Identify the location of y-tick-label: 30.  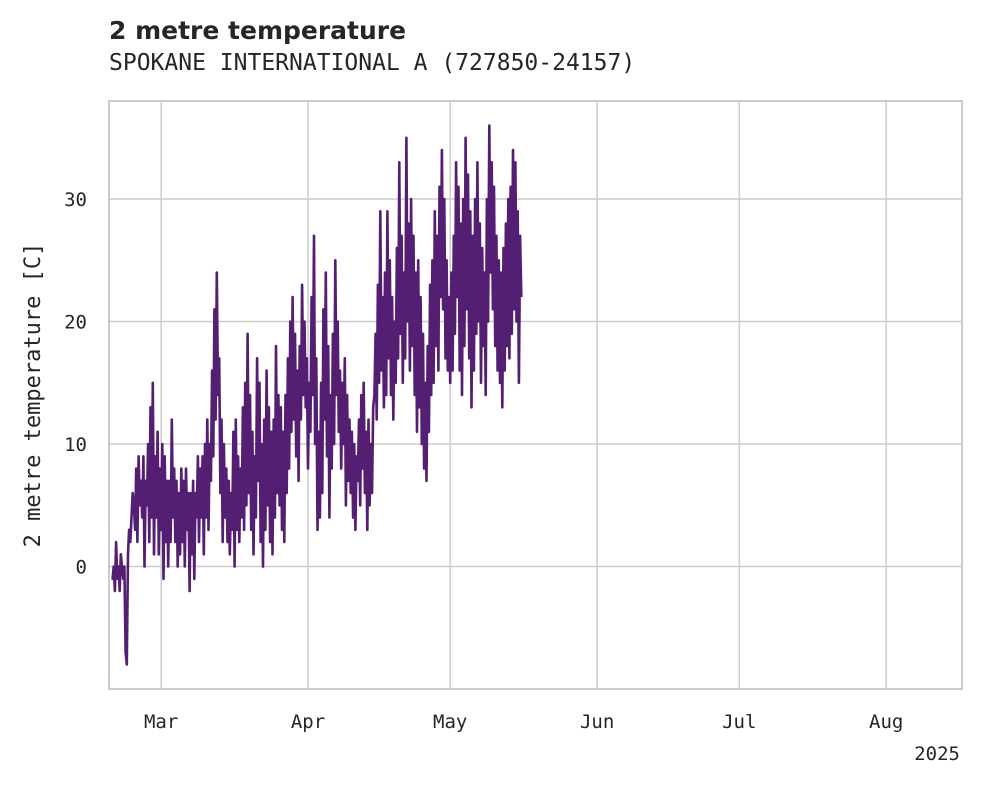
(75, 200).